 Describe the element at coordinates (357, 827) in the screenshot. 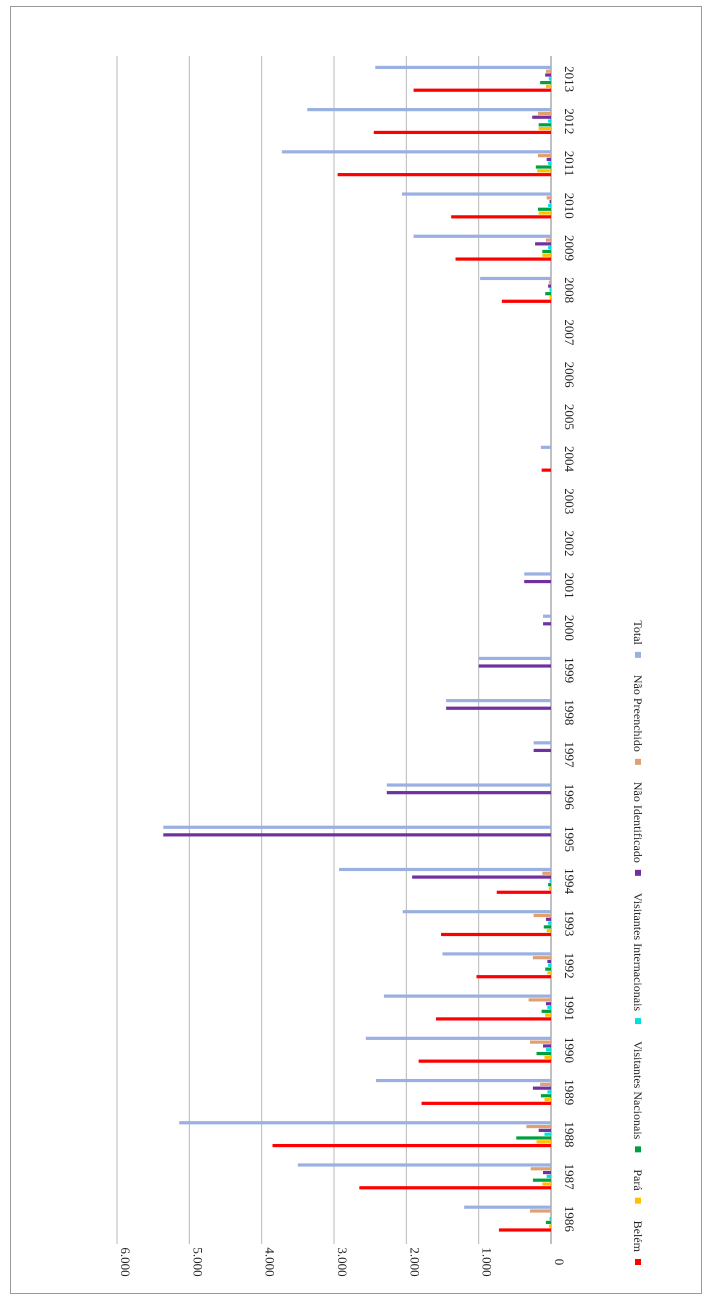

I see `bar-total-1995` at that location.